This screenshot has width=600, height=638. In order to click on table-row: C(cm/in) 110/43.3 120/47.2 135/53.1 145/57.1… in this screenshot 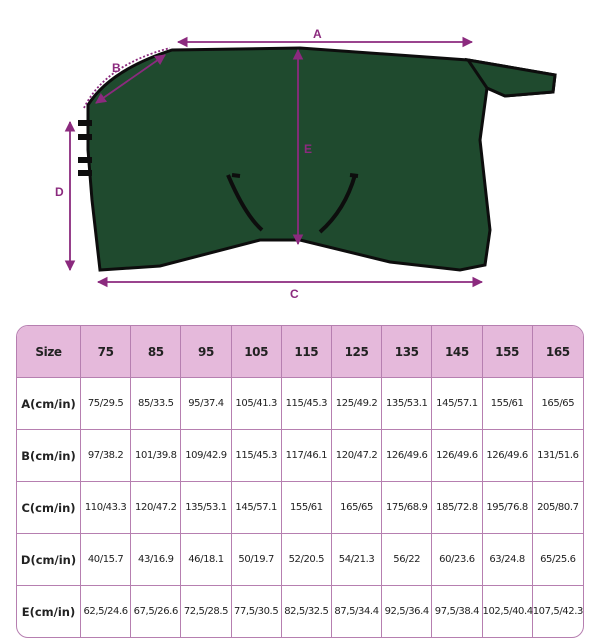, I will do `click(300, 508)`.